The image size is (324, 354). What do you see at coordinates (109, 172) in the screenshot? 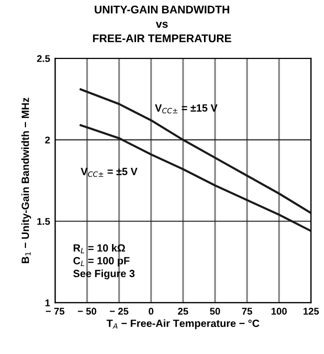
I see `series-label: V$_{CC±}$ = ±5 V` at bounding box center [109, 172].